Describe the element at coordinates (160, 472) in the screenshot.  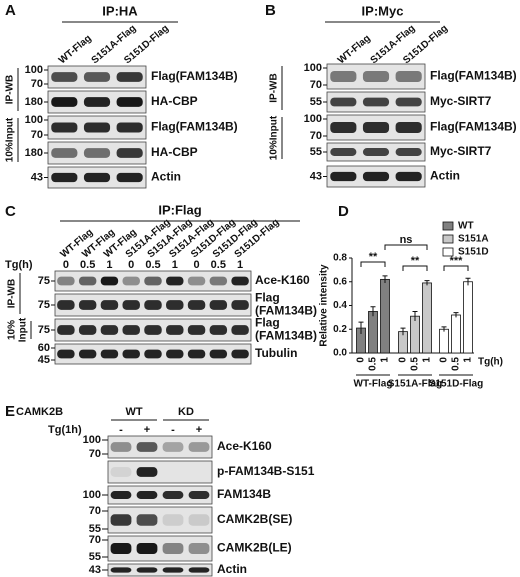
I see `blot-strip` at that location.